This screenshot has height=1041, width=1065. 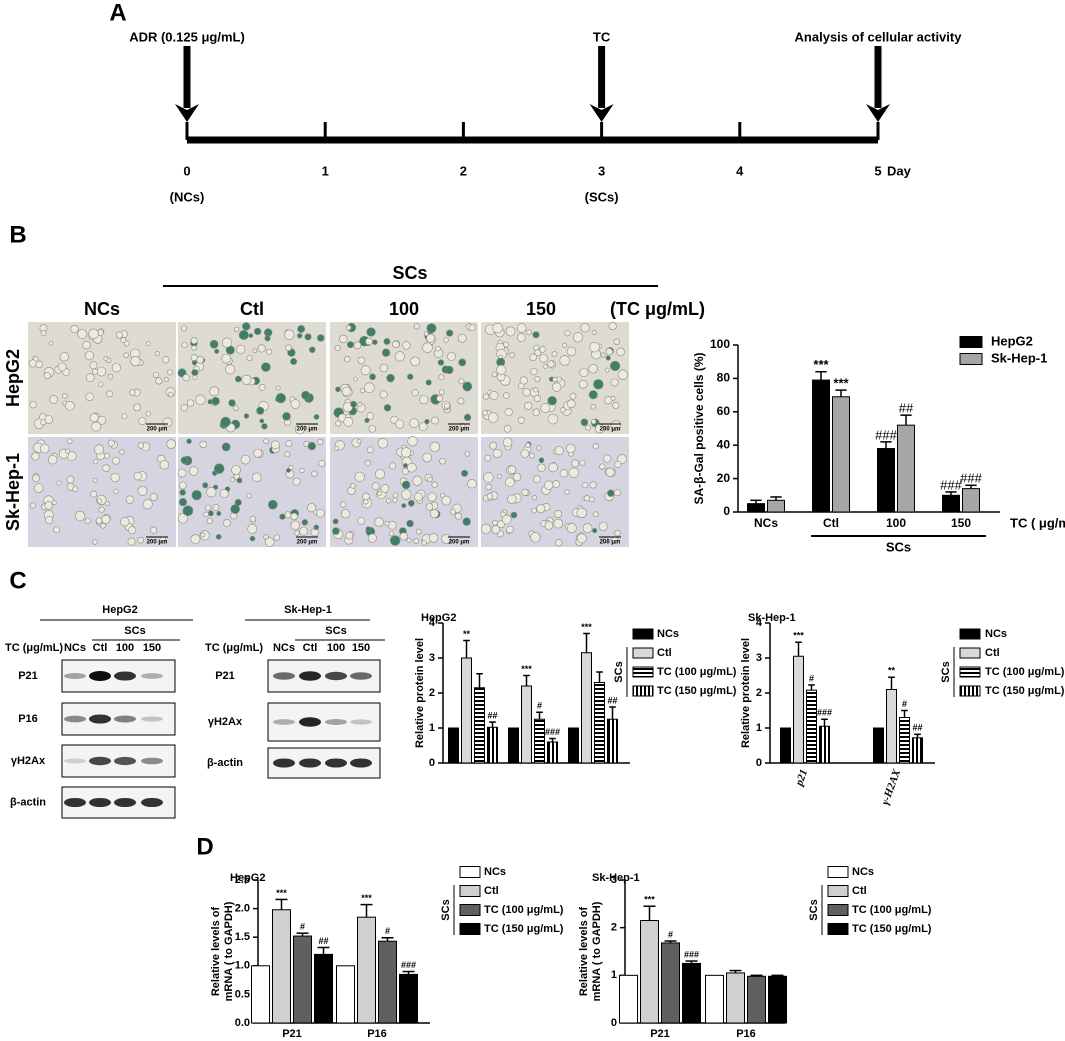 I want to click on micrograph, so click(x=251, y=378).